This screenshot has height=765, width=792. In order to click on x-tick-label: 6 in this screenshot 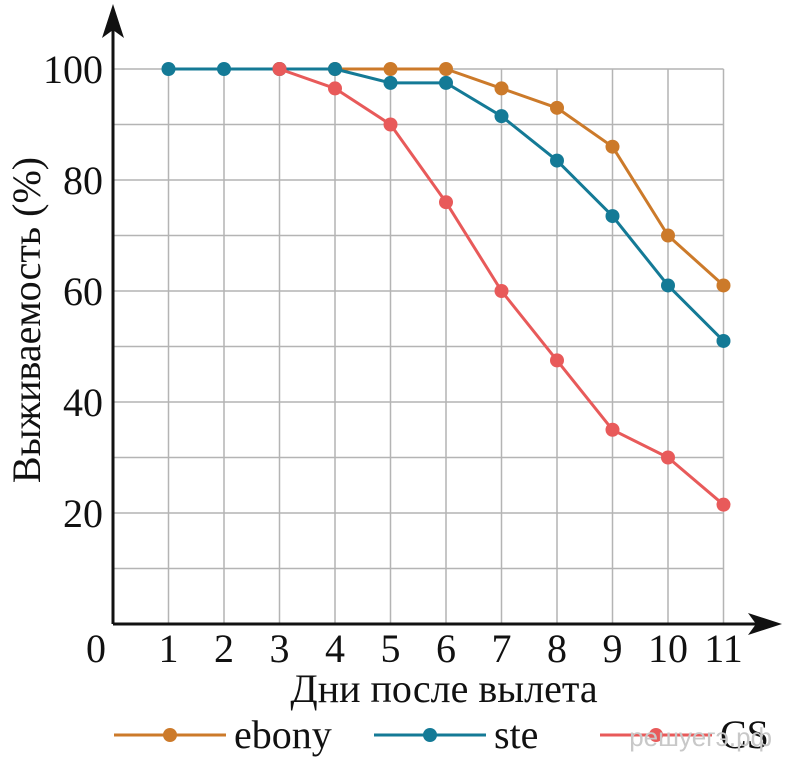, I will do `click(446, 648)`.